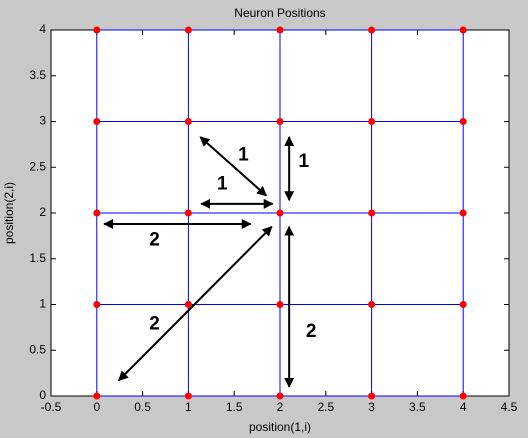 The image size is (528, 438). What do you see at coordinates (463, 407) in the screenshot?
I see `x-tick-label: 4` at bounding box center [463, 407].